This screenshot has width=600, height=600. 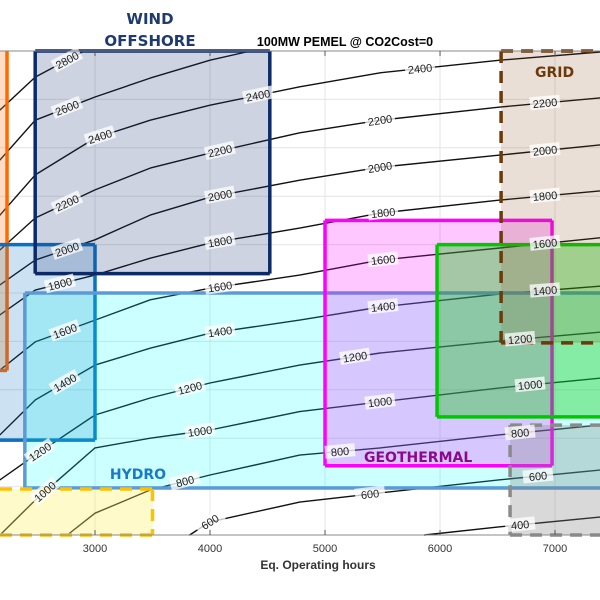 I want to click on chart-title: 100MW PEMEL @ CO2Cost=0, so click(x=345, y=42).